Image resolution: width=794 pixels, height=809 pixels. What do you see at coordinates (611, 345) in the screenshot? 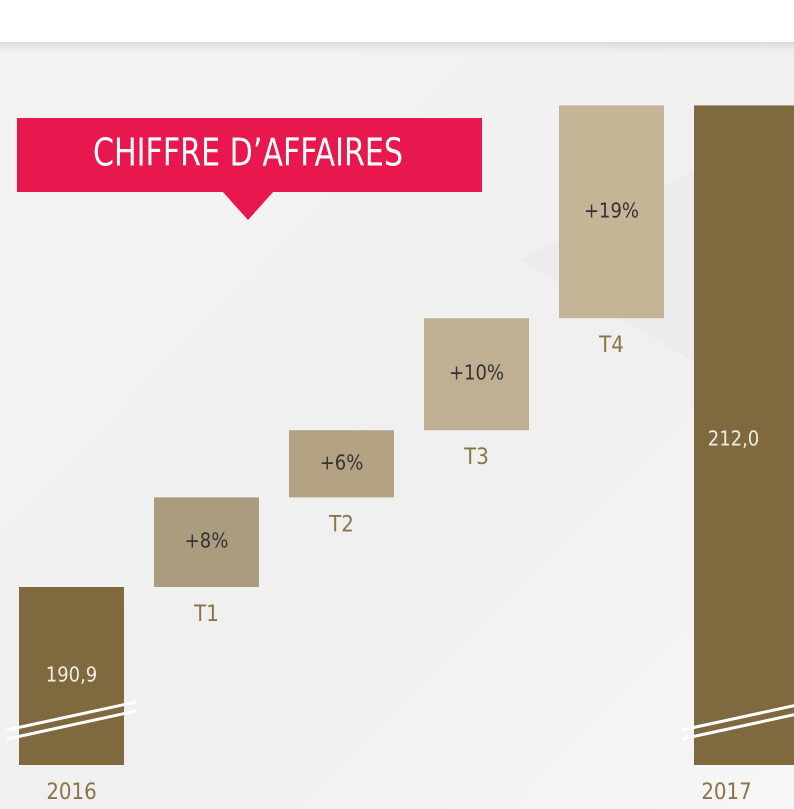
I see `category-label: T4` at bounding box center [611, 345].